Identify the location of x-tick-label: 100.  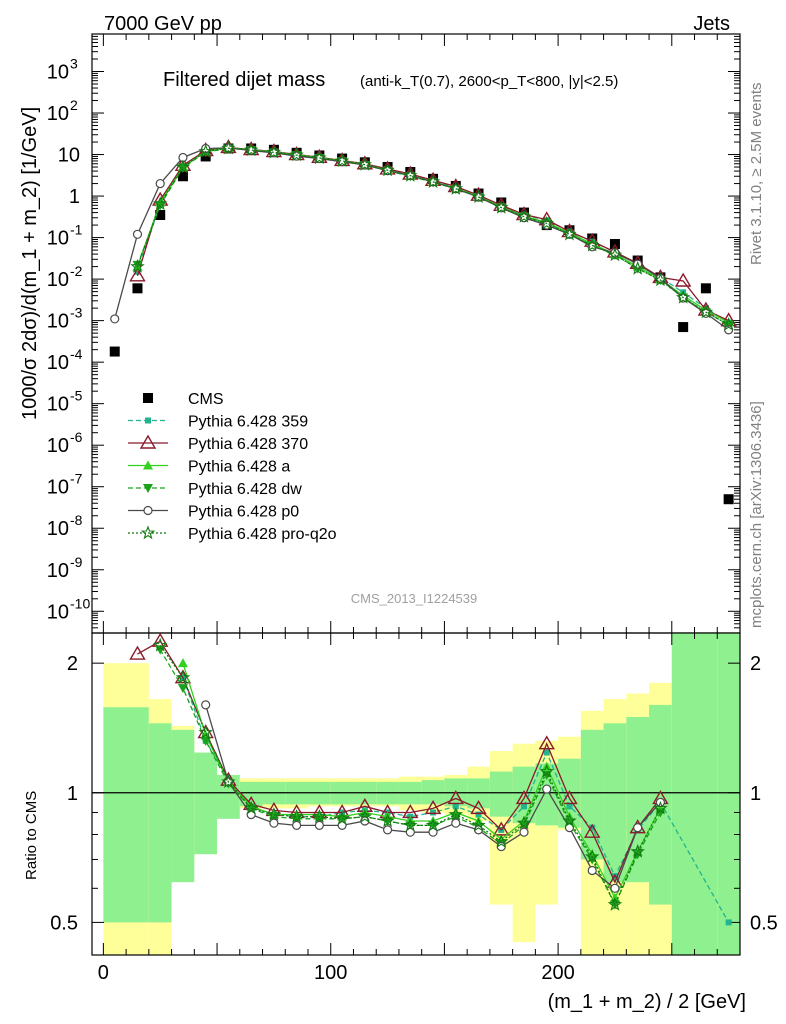
(330, 973).